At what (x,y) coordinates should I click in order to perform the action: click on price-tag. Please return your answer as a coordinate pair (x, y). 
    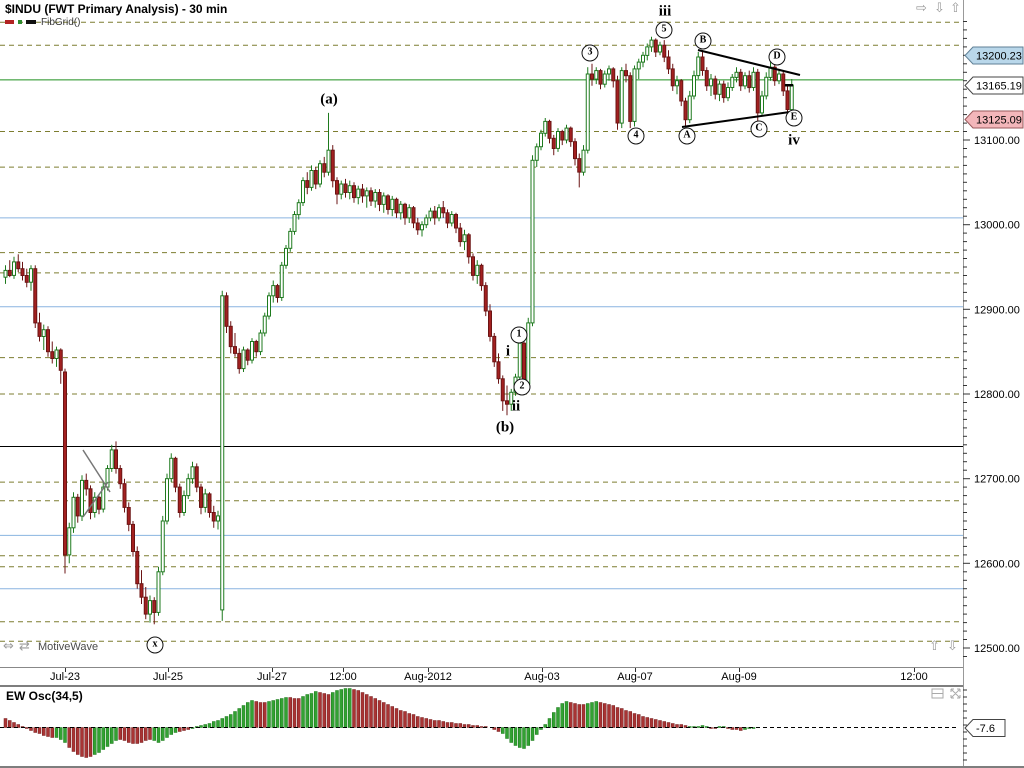
    Looking at the image, I should click on (985, 728).